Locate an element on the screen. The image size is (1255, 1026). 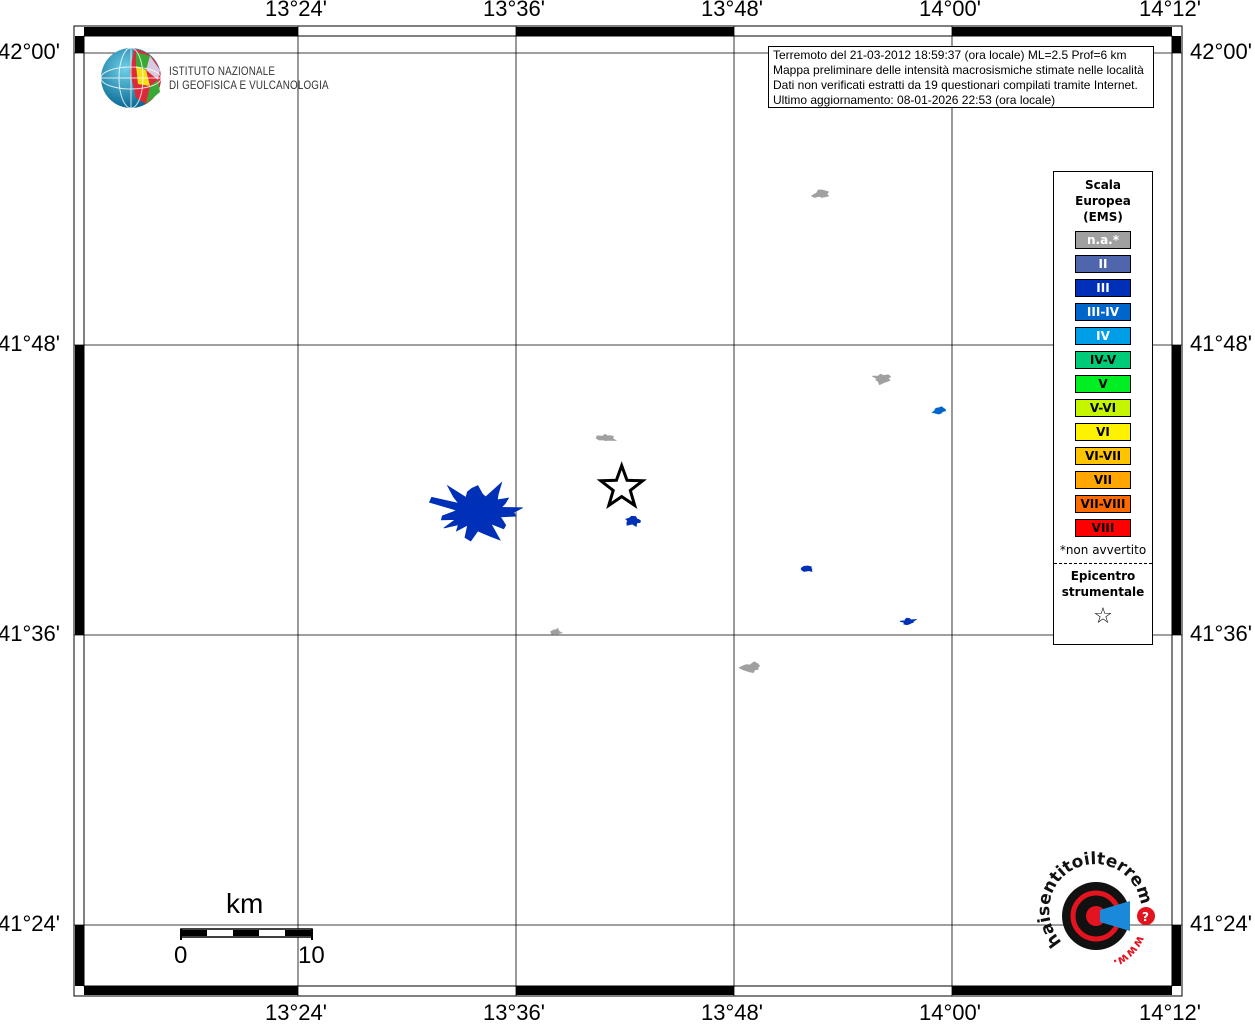
lon-label-bottom: 13°36' is located at coordinates (514, 1012).